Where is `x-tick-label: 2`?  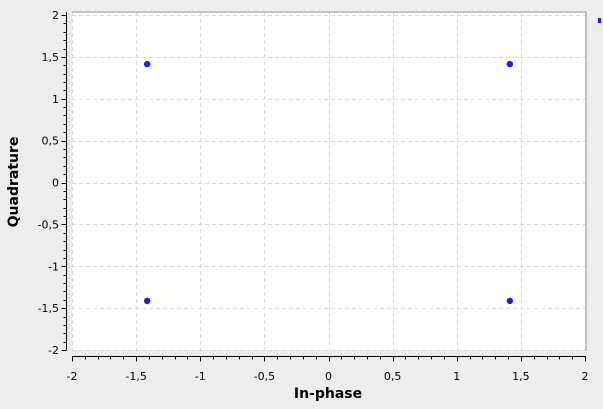
x-tick-label: 2 is located at coordinates (585, 376).